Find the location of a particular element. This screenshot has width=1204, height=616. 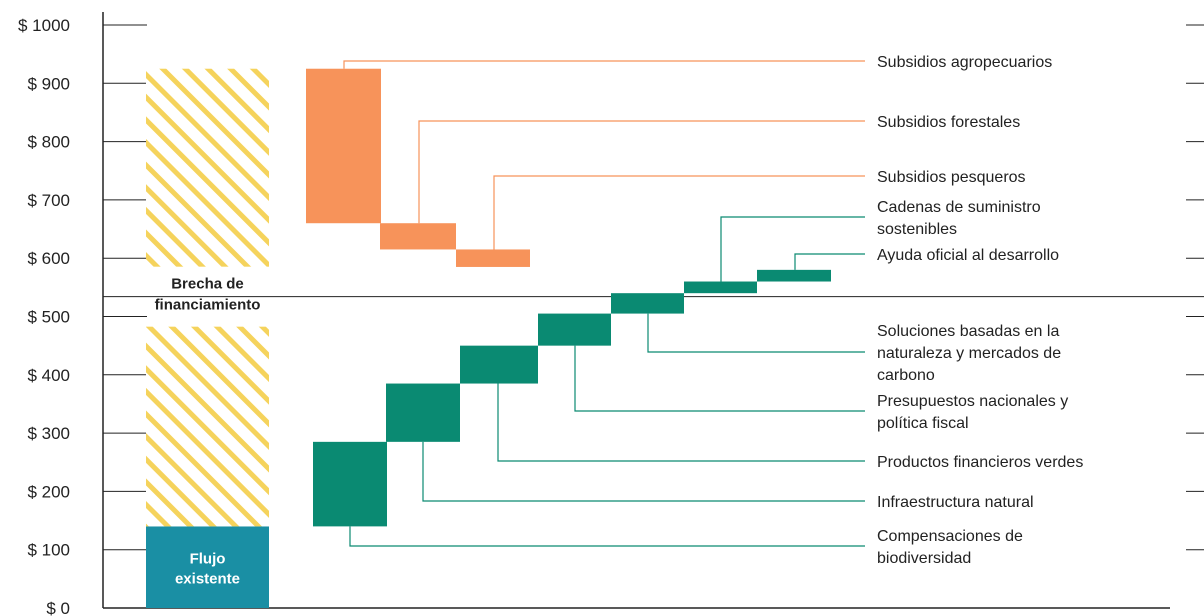

leader-line-ayuda-oficial-al-desarrollo is located at coordinates (829, 261).